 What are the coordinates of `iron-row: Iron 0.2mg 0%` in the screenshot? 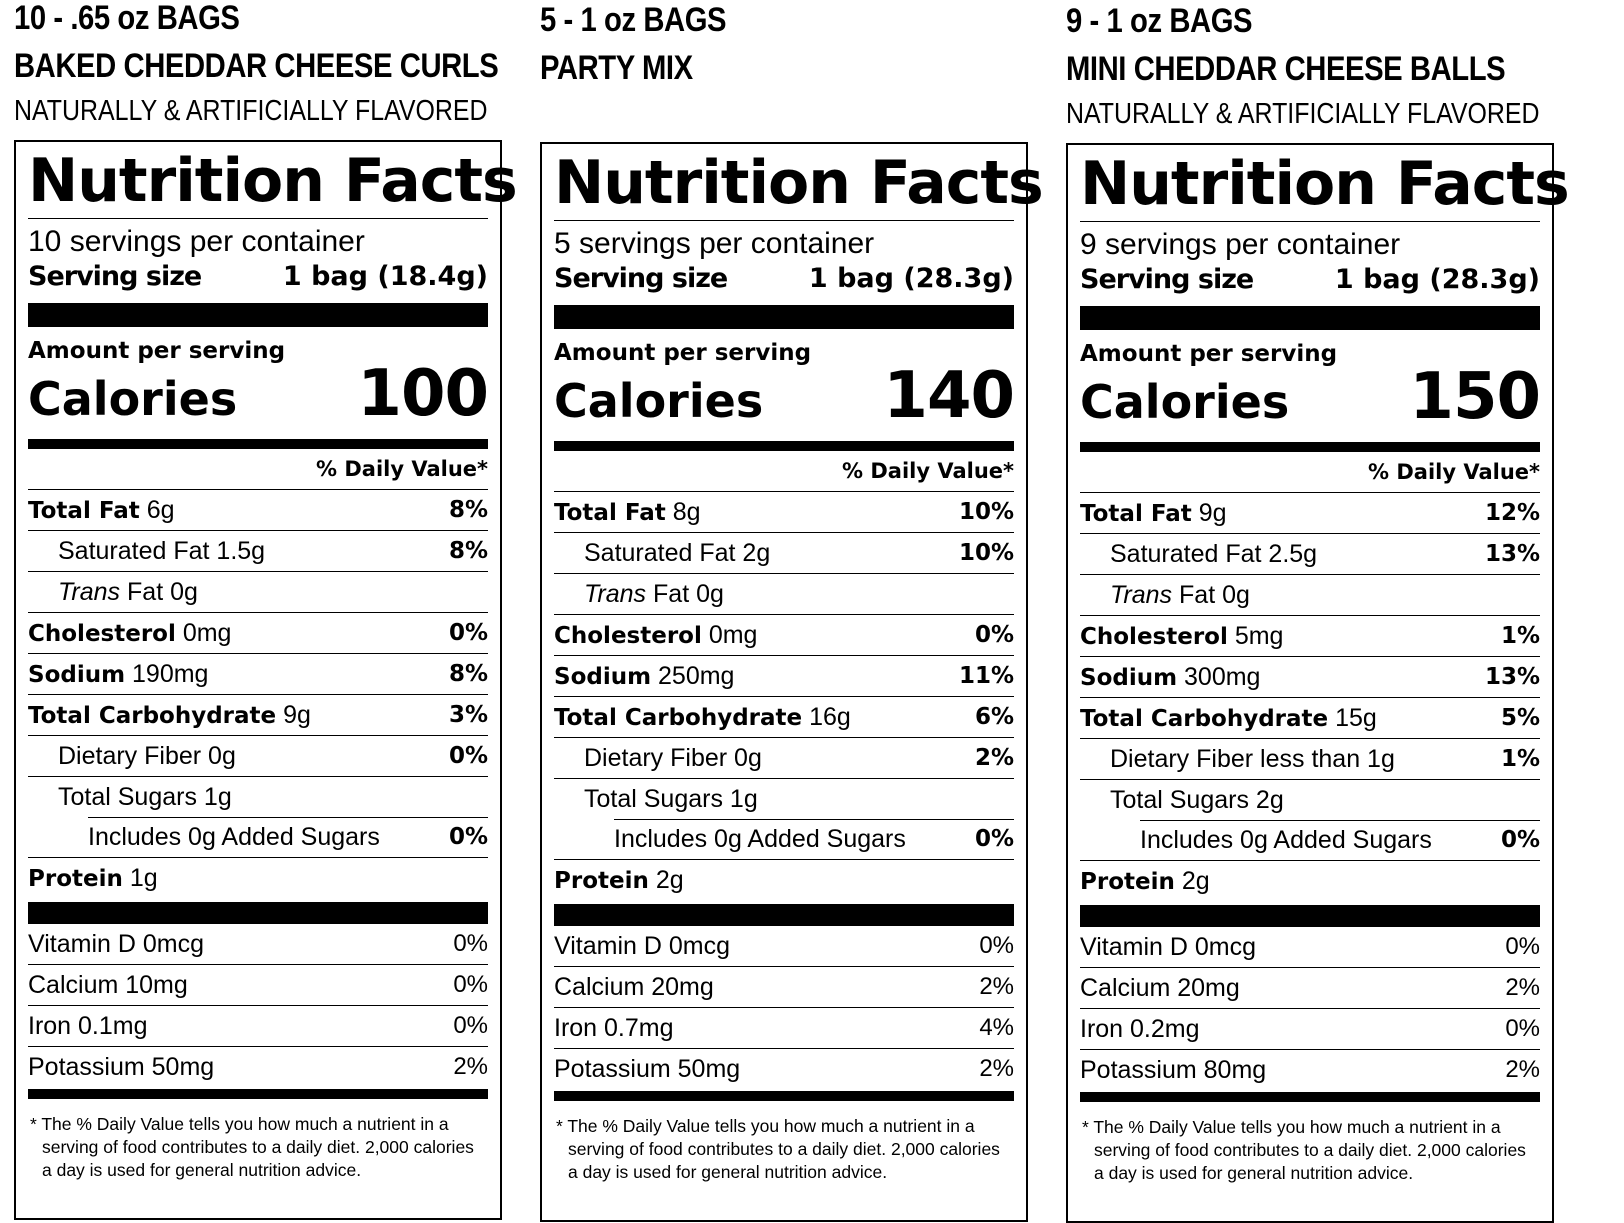 It's located at (1310, 1028).